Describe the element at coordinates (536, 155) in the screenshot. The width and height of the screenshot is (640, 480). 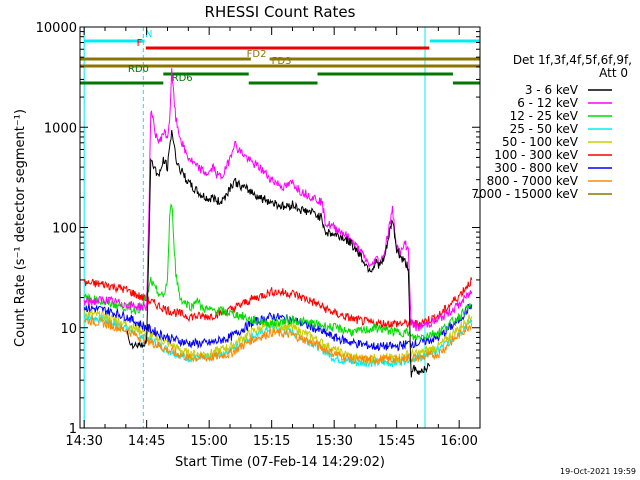
I see `legend-label-5: 100 - 300 keV` at that location.